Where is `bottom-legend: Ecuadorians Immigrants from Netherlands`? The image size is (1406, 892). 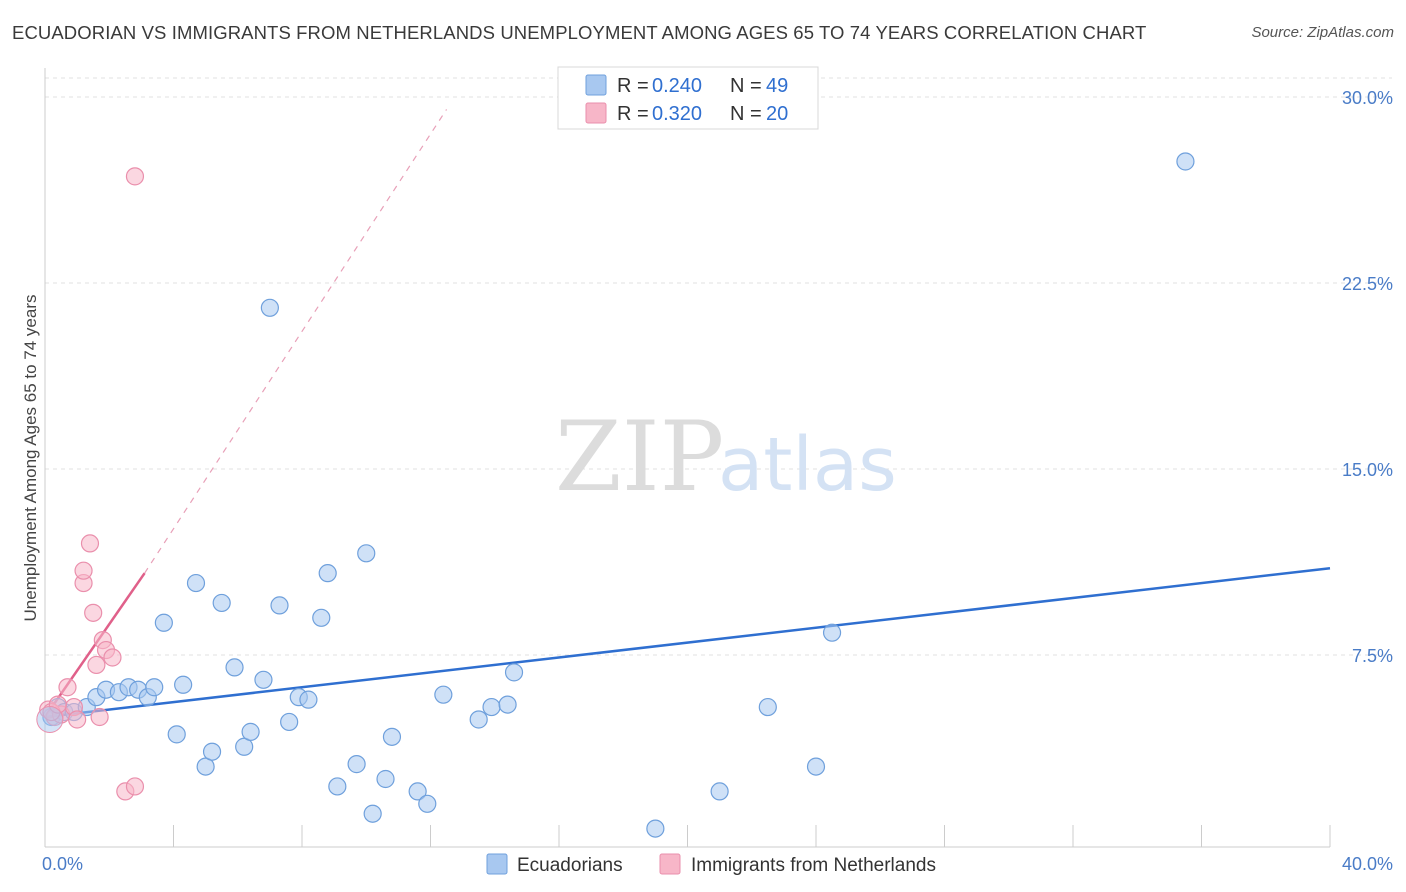 bottom-legend: Ecuadorians Immigrants from Netherlands is located at coordinates (711, 864).